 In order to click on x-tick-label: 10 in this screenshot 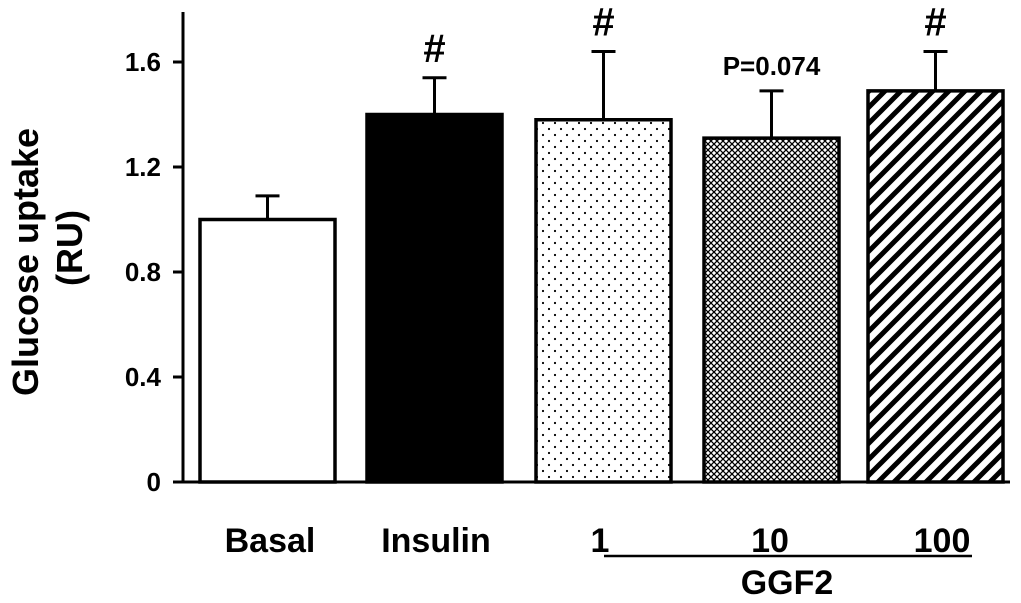, I will do `click(770, 541)`.